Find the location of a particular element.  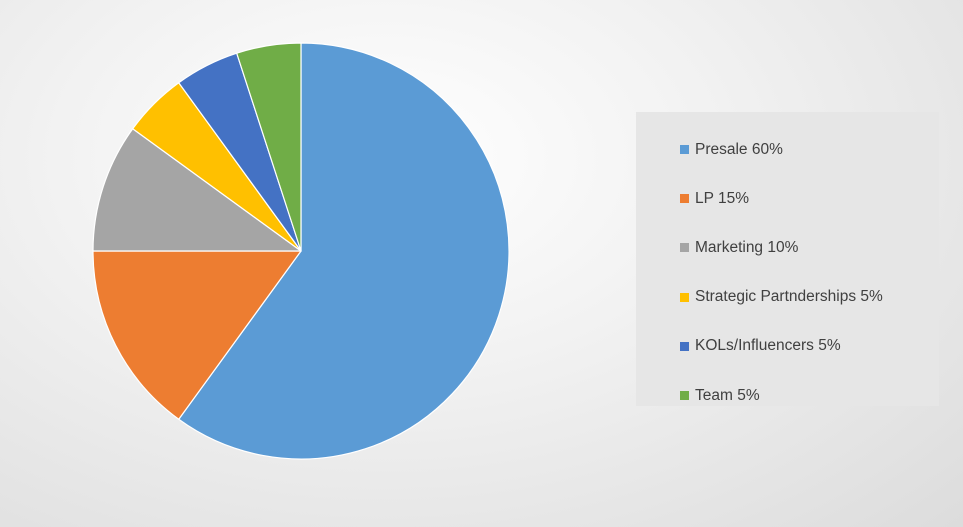

legend-label-marketing: Marketing 10% is located at coordinates (747, 247).